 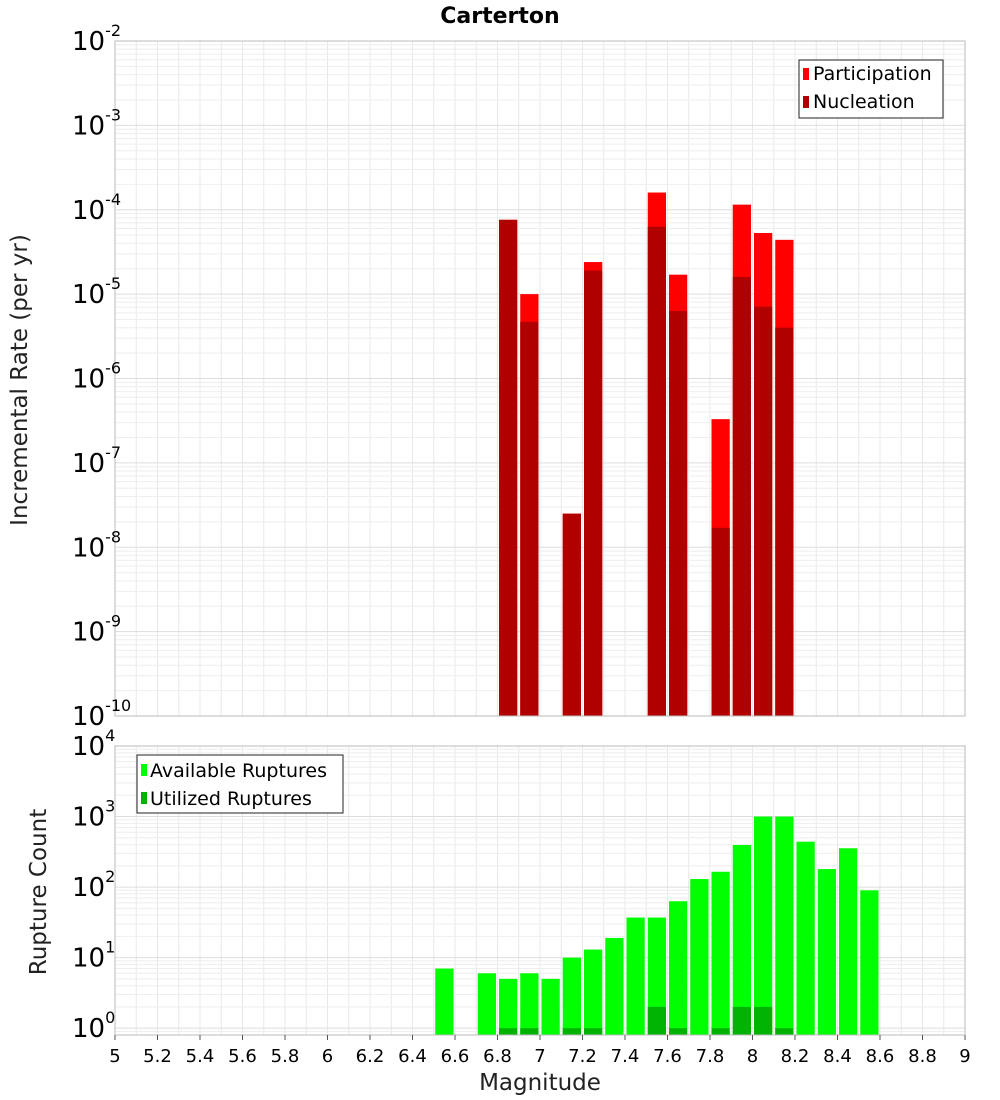 What do you see at coordinates (231, 799) in the screenshot?
I see `legend-label-utilized: Utilized Ruptures` at bounding box center [231, 799].